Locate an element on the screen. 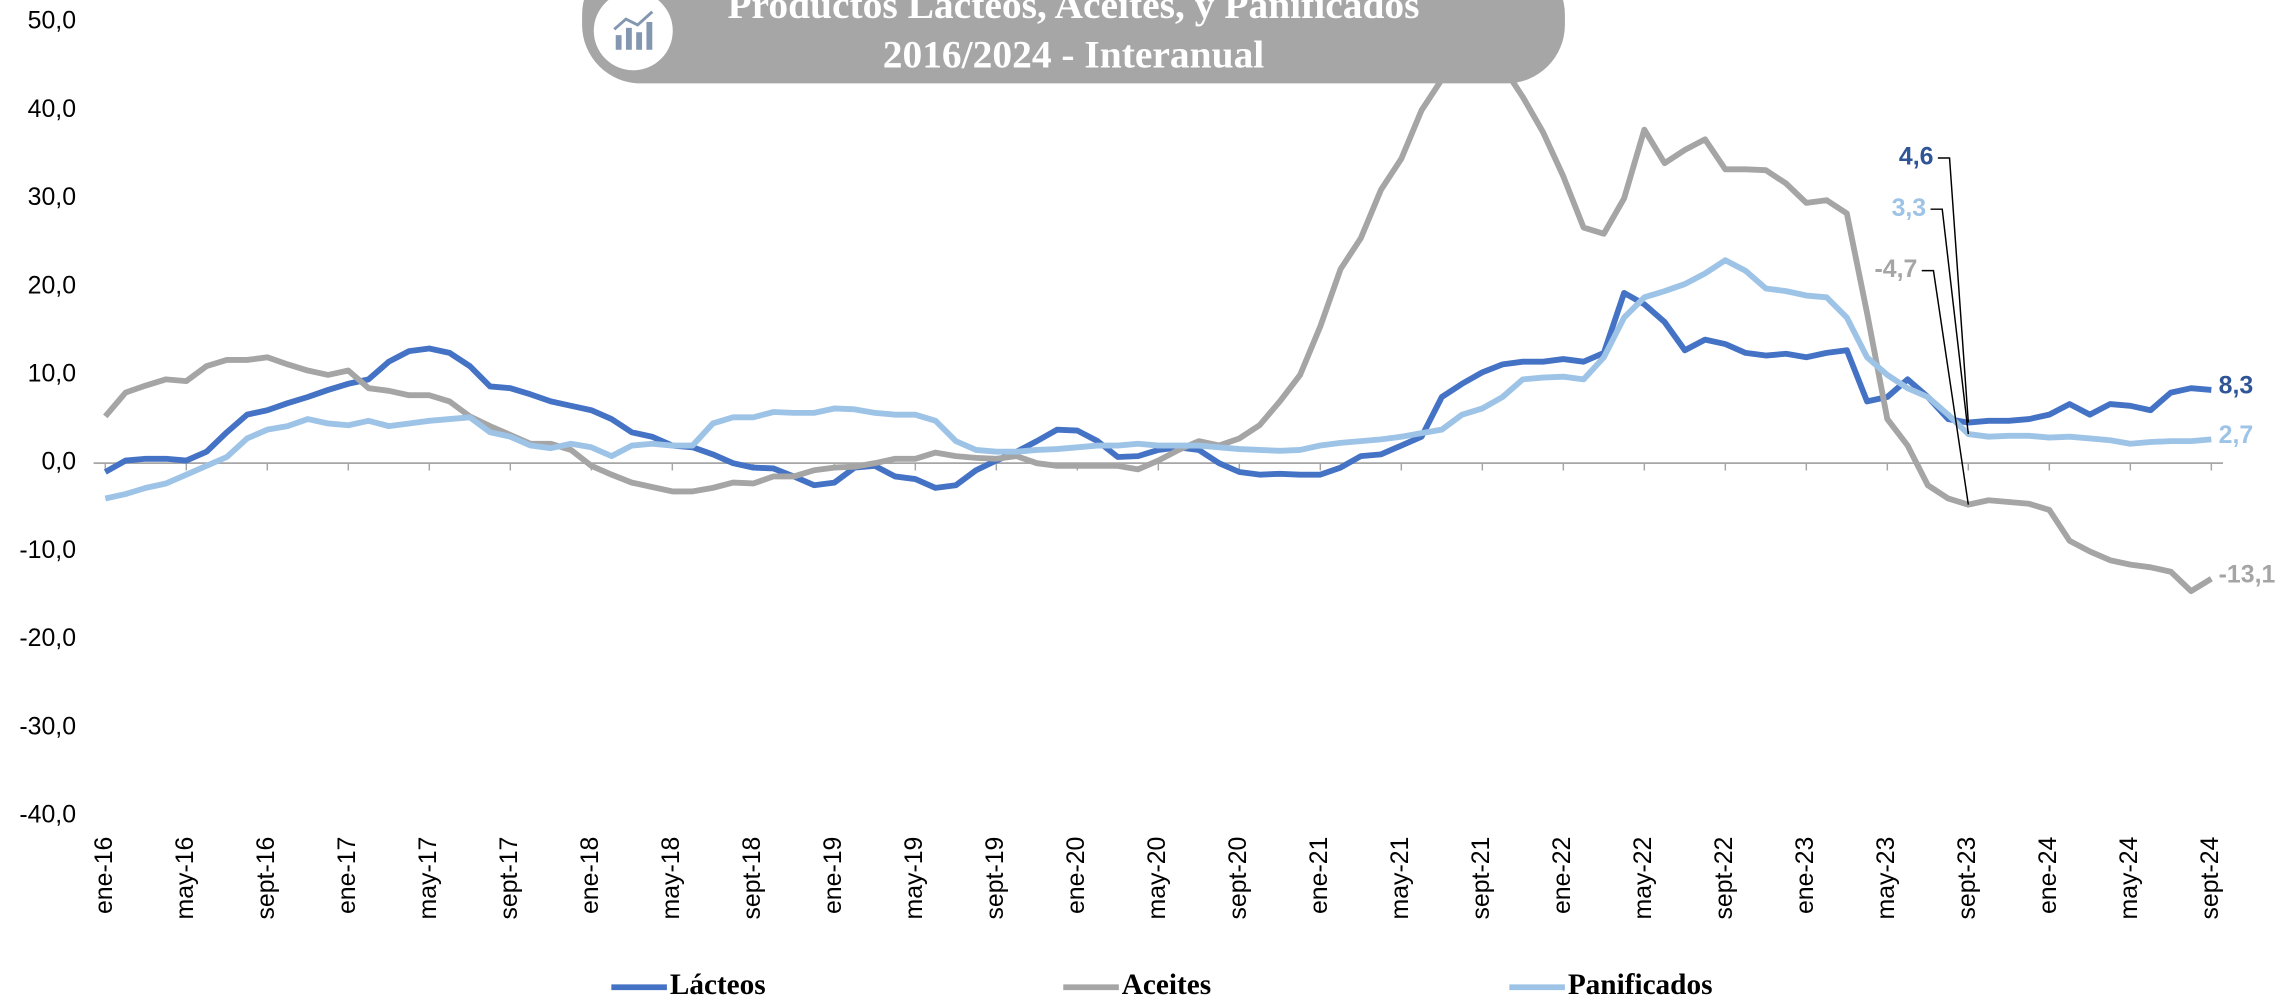 The image size is (2283, 999). x-tick-label: ene-16 is located at coordinates (104, 875).